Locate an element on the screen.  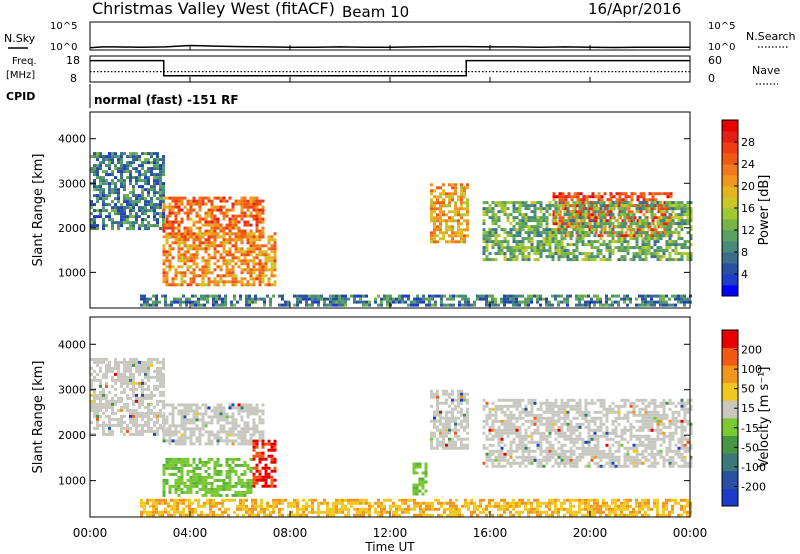
colorbar-tick-label: 4 is located at coordinates (744, 274).